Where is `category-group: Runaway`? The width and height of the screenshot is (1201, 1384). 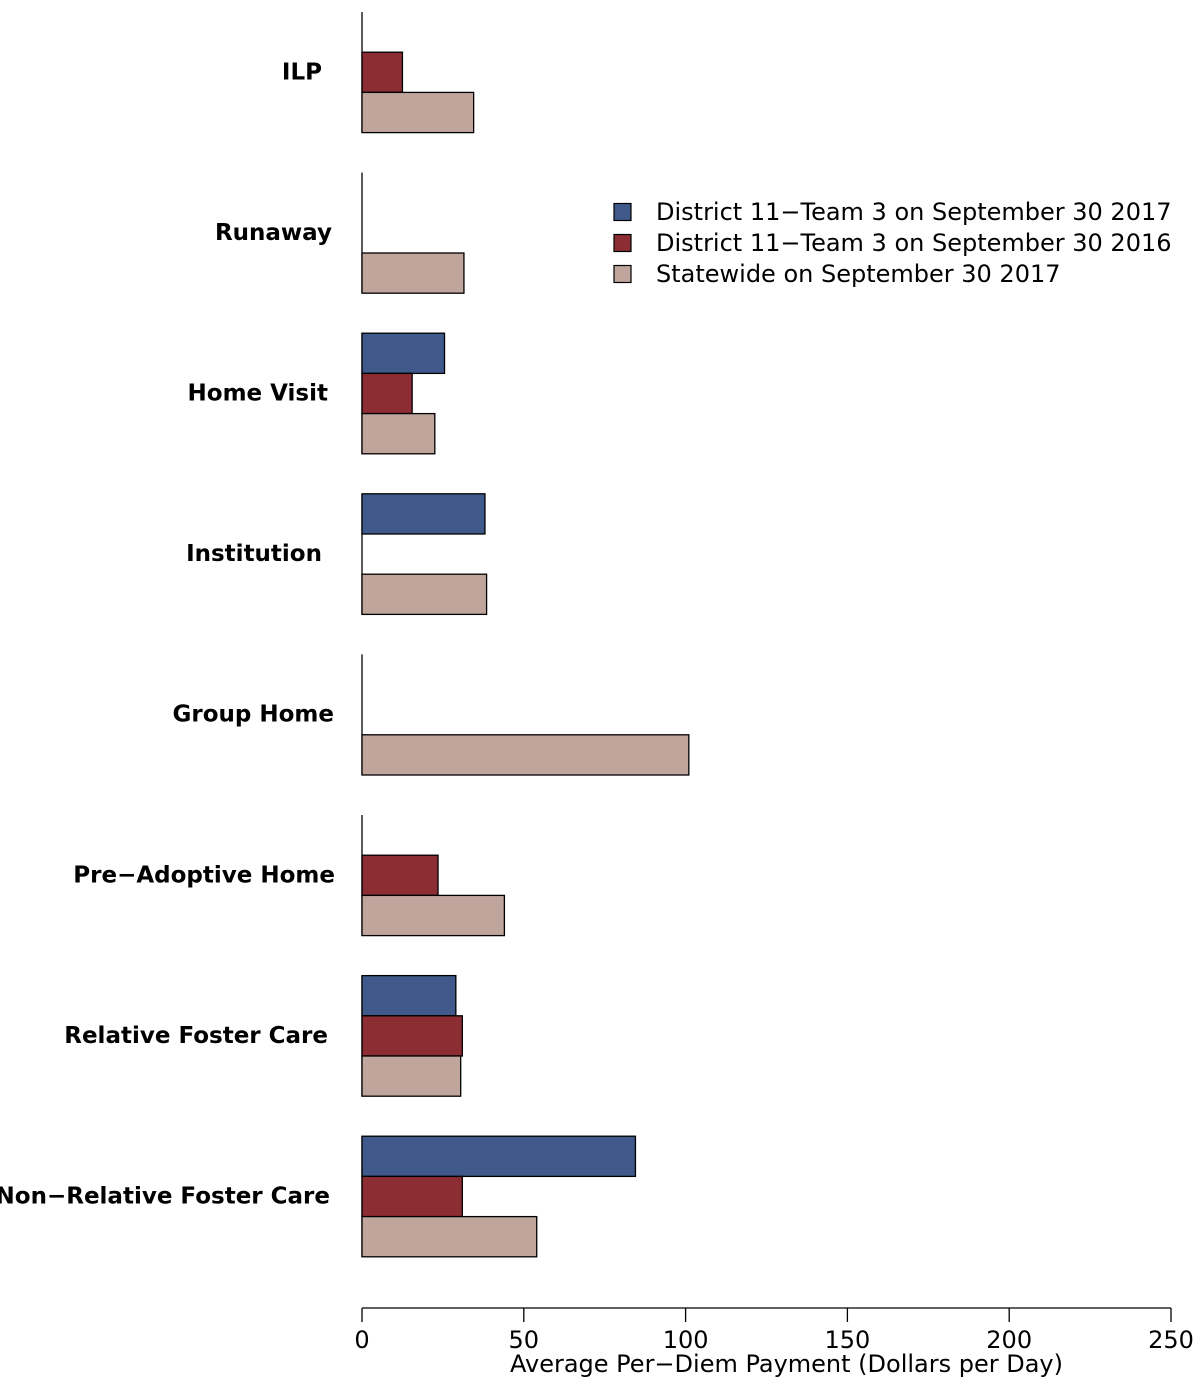
category-group: Runaway is located at coordinates (339, 233).